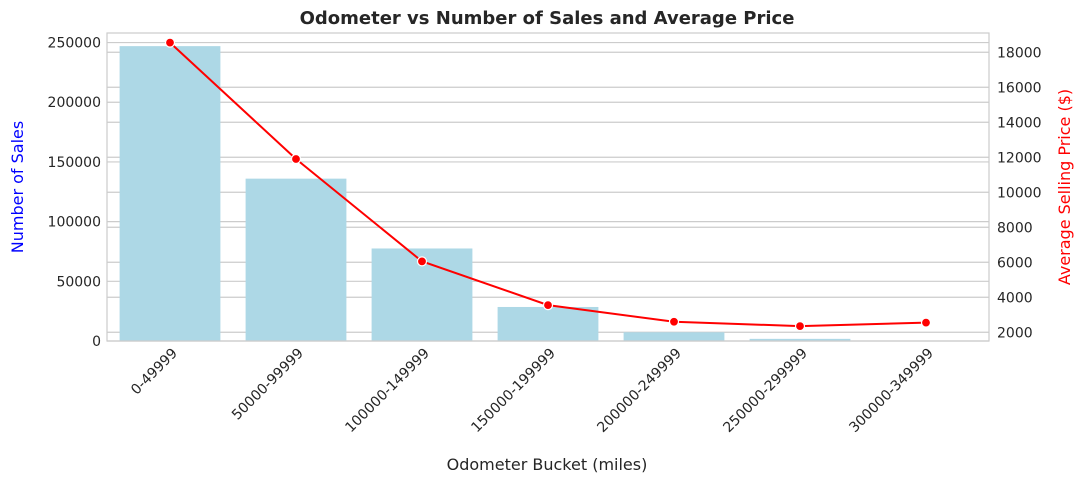 This screenshot has height=484, width=1084. What do you see at coordinates (17, 187) in the screenshot?
I see `left-axis-title: Number of Sales` at bounding box center [17, 187].